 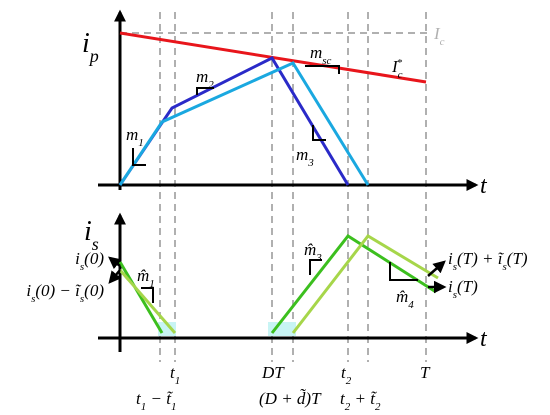 I want to click on time-label: DT, so click(x=273, y=372).